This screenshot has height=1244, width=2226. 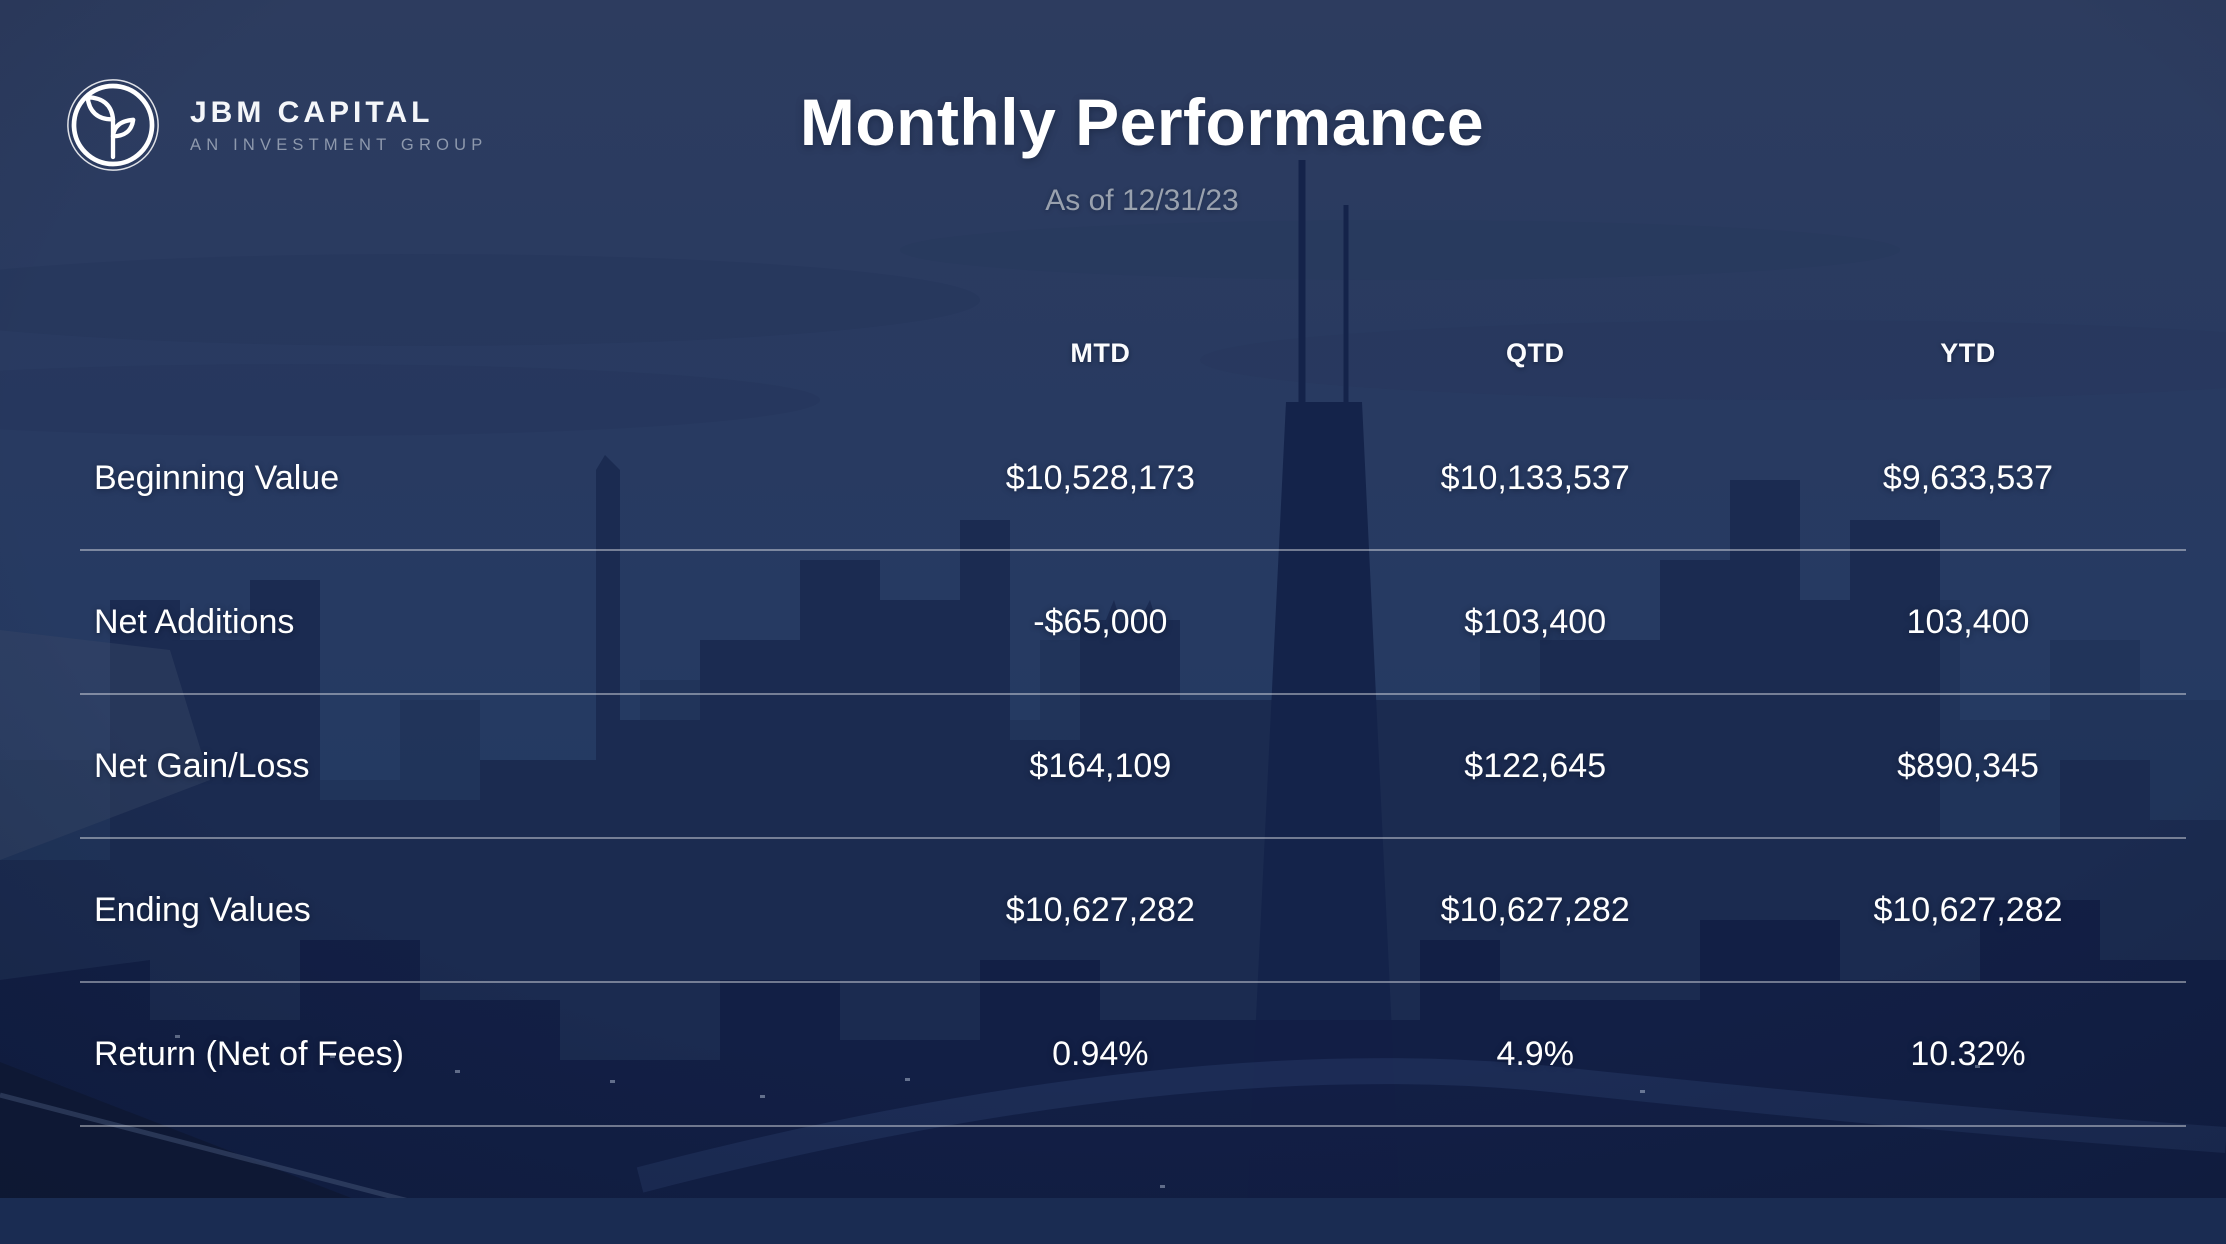 What do you see at coordinates (202, 909) in the screenshot?
I see `row-label: Ending Values` at bounding box center [202, 909].